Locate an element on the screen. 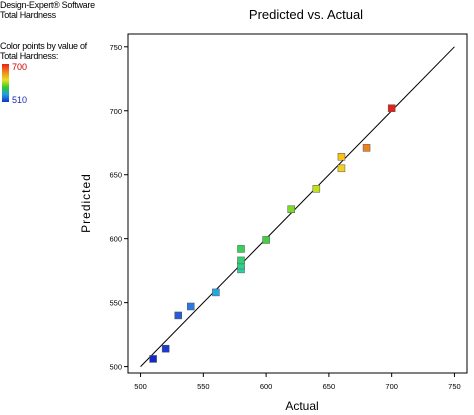 The height and width of the screenshot is (415, 474). x-tick-label: 750 is located at coordinates (454, 386).